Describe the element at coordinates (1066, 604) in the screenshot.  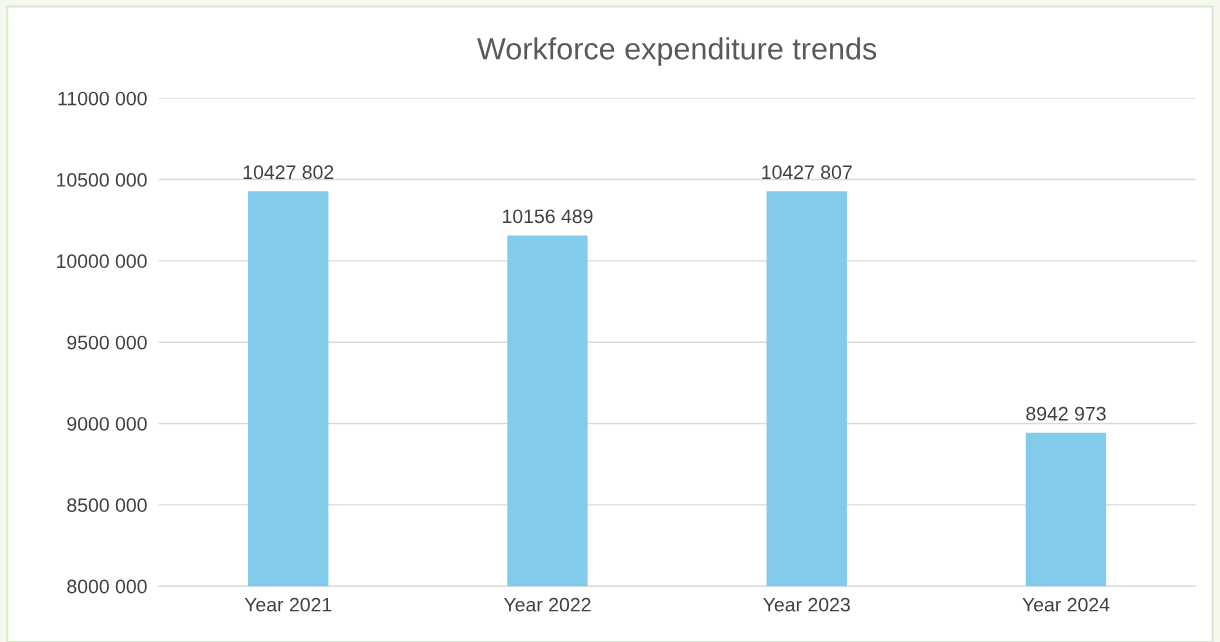
I see `x-tick-label: Year 2024` at that location.